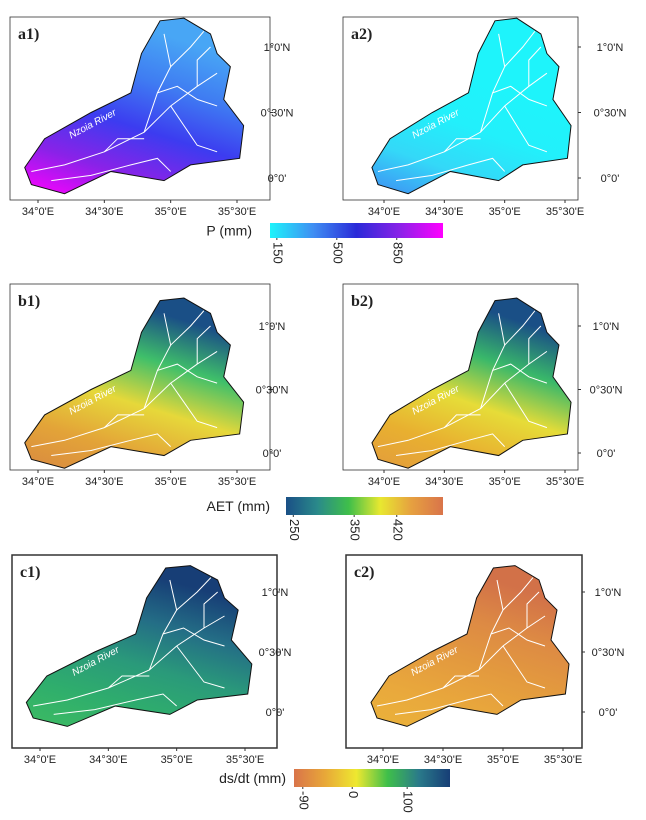 The width and height of the screenshot is (646, 820). I want to click on colorbar-tick-label: -90, so click(303, 800).